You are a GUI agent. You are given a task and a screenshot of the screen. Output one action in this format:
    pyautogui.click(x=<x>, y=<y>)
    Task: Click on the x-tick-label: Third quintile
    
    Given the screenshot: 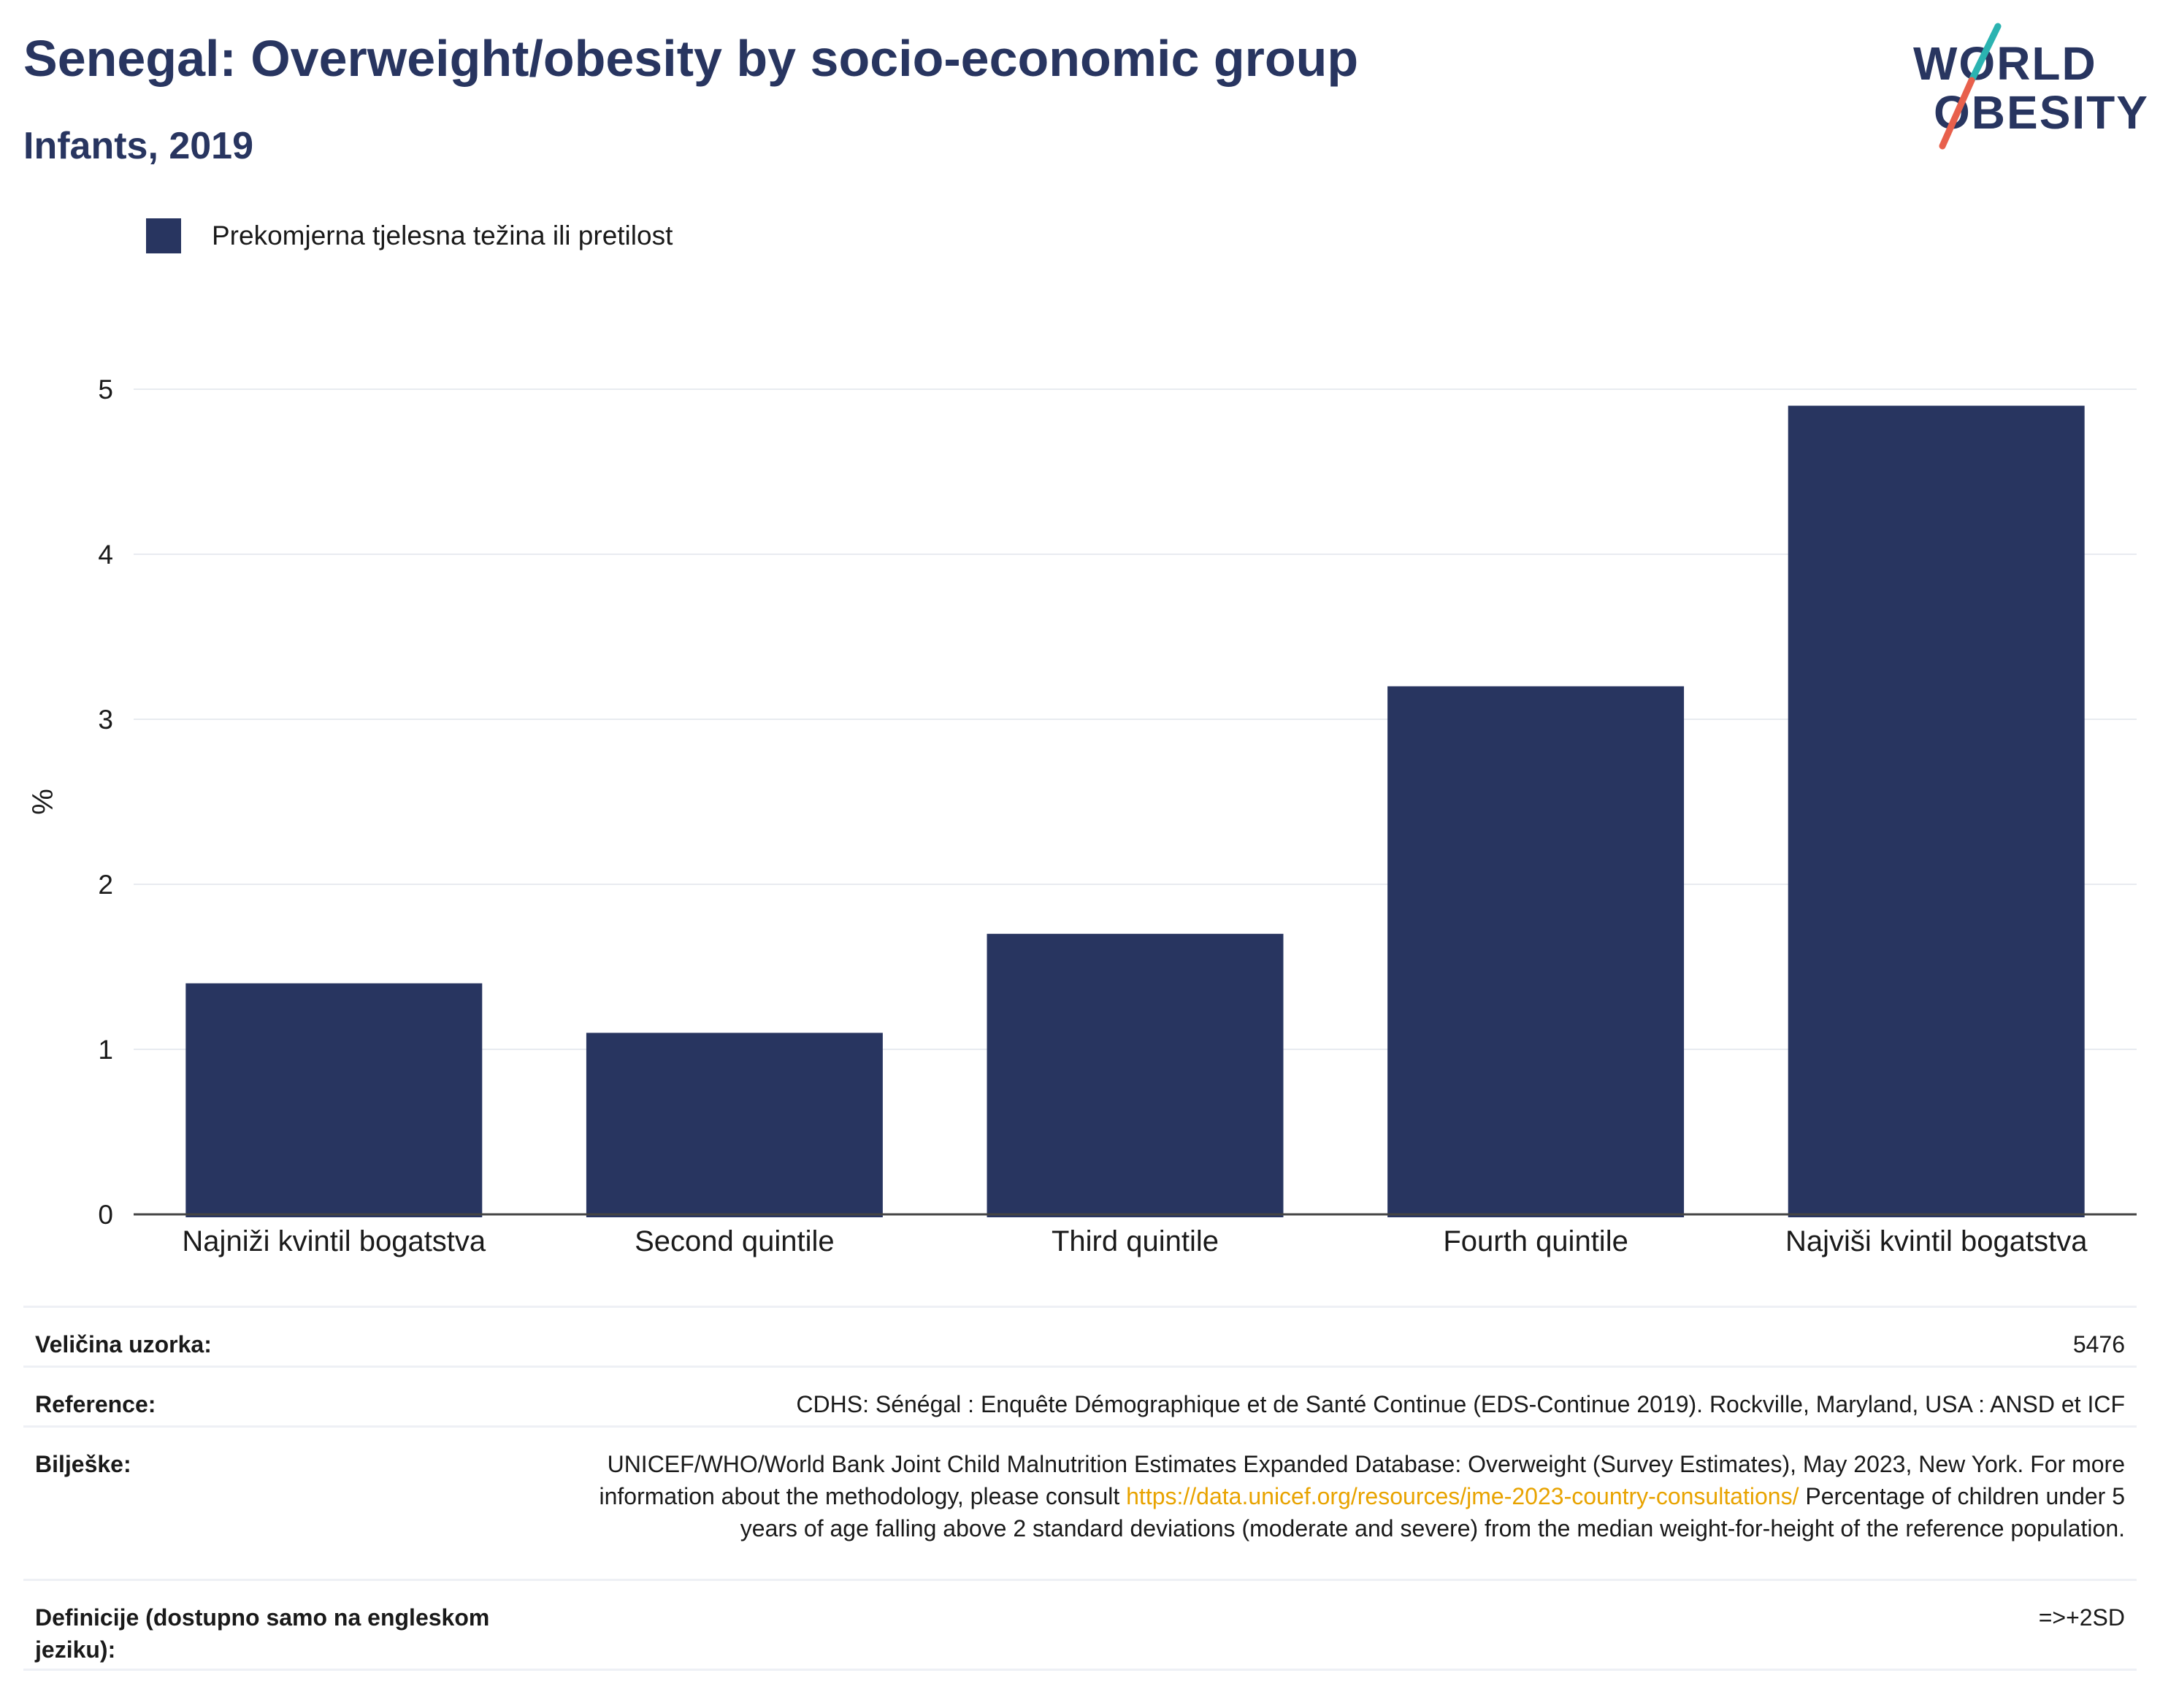 What is the action you would take?
    pyautogui.click(x=1135, y=1241)
    